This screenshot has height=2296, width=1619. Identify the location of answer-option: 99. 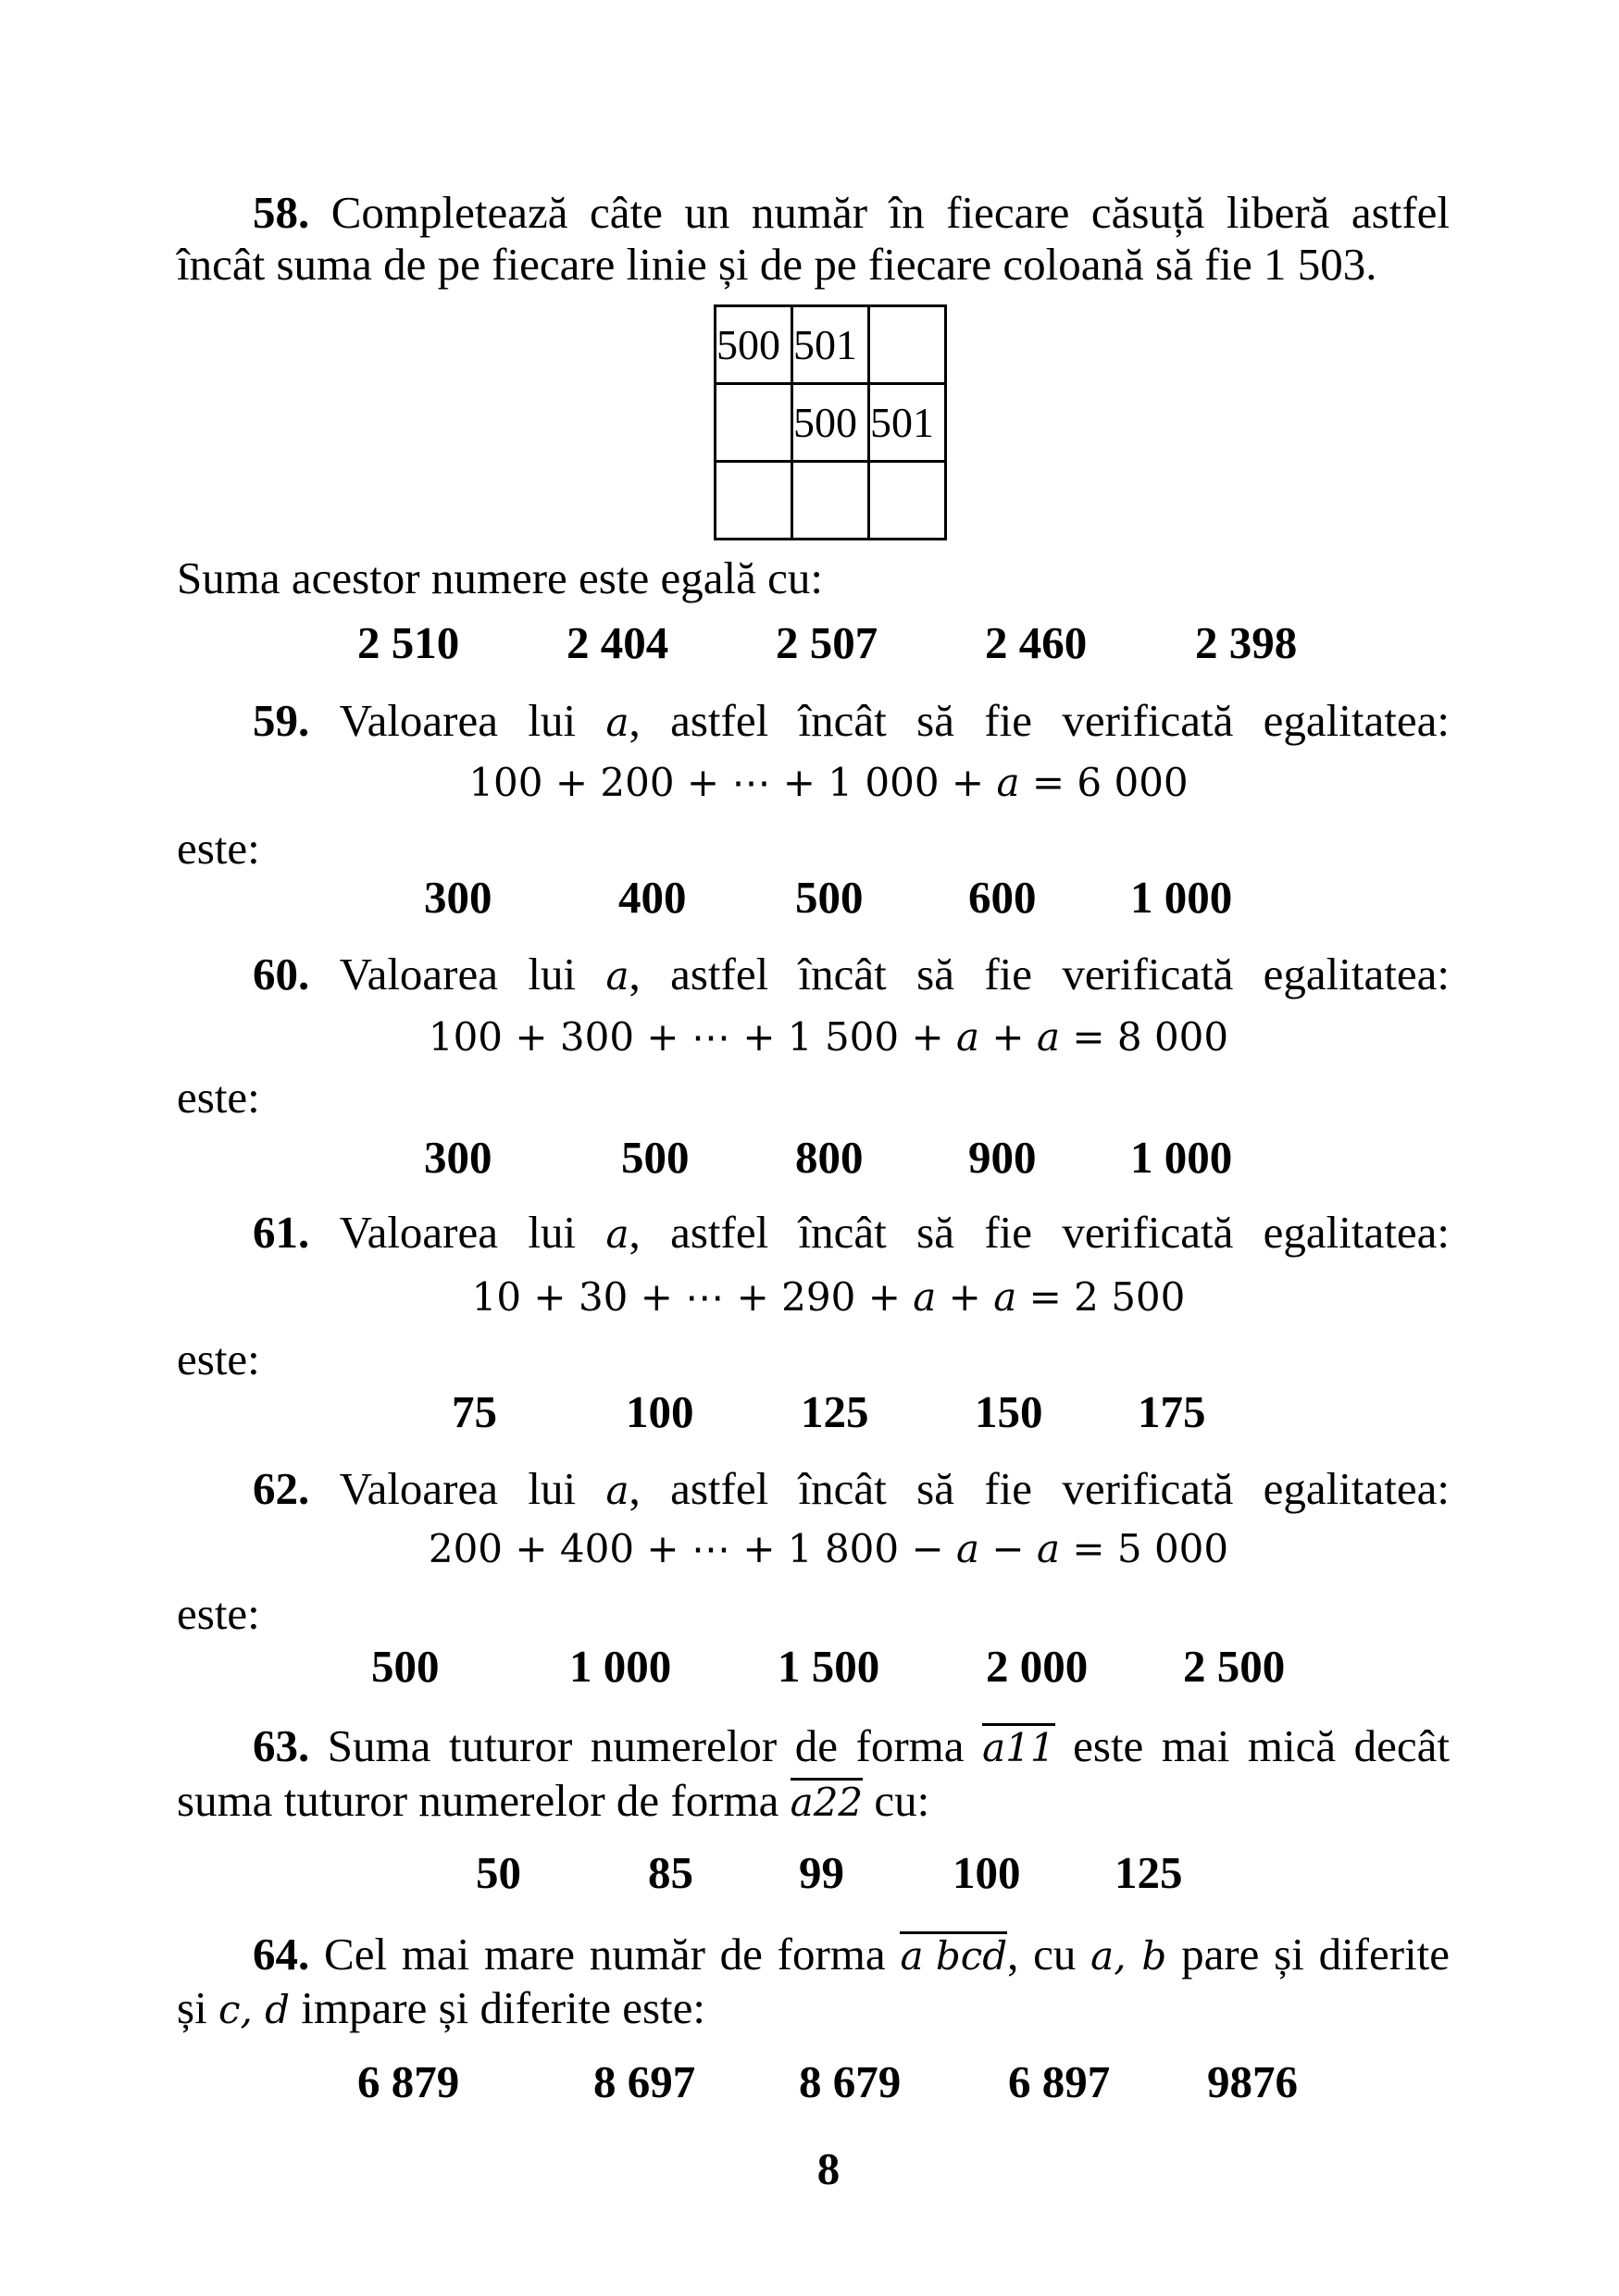
(822, 1873).